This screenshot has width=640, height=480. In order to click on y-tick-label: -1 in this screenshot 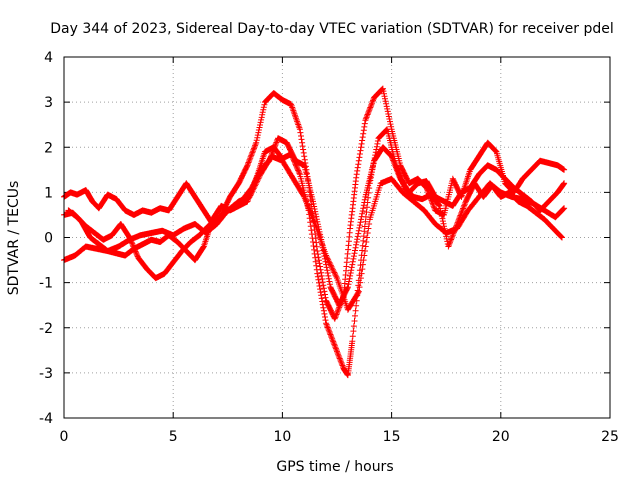, I will do `click(46, 284)`.